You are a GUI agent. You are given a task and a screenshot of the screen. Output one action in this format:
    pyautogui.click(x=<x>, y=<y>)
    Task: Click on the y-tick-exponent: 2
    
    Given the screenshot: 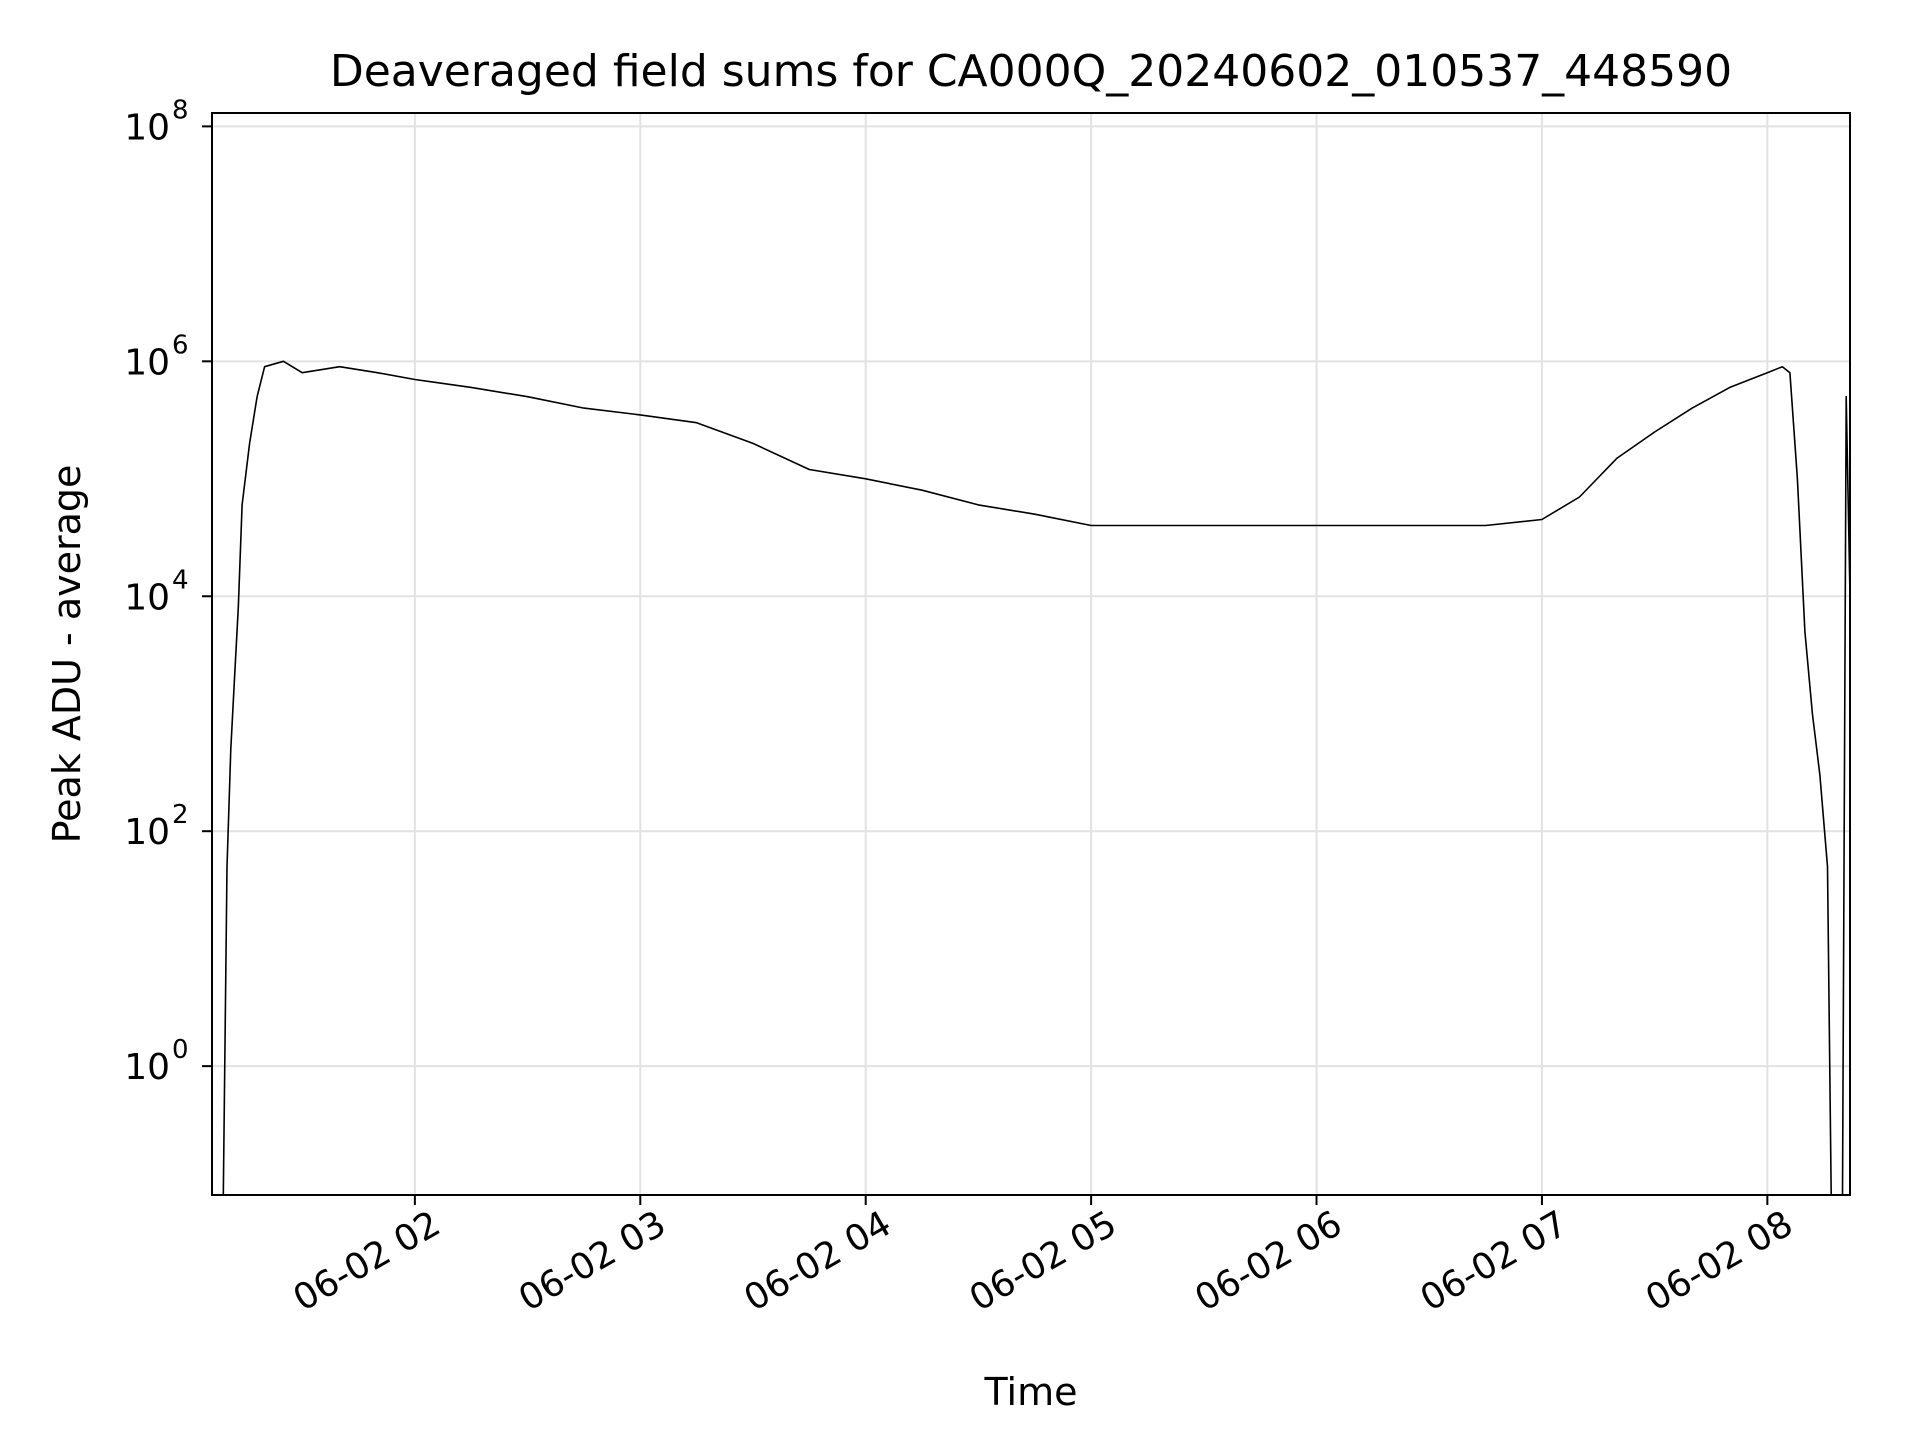 What is the action you would take?
    pyautogui.click(x=180, y=815)
    